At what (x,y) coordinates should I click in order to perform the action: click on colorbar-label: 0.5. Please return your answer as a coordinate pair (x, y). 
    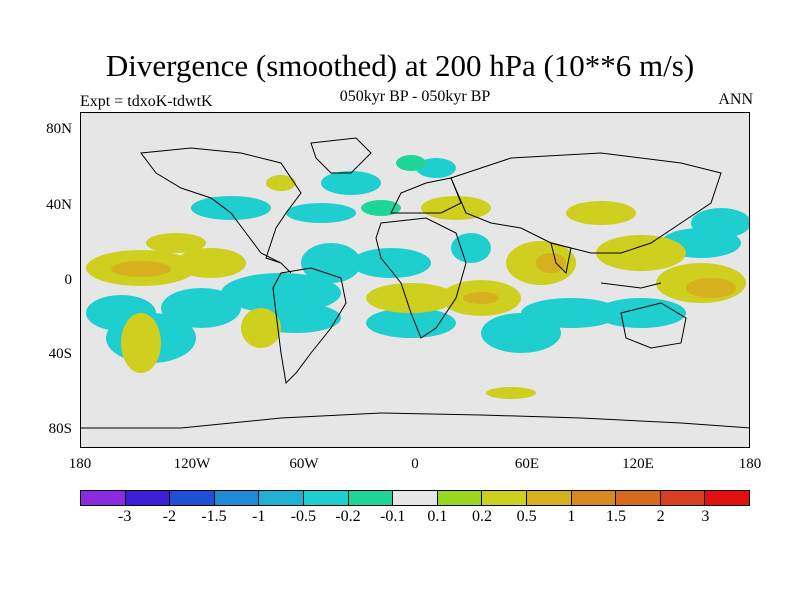
    Looking at the image, I should click on (526, 516).